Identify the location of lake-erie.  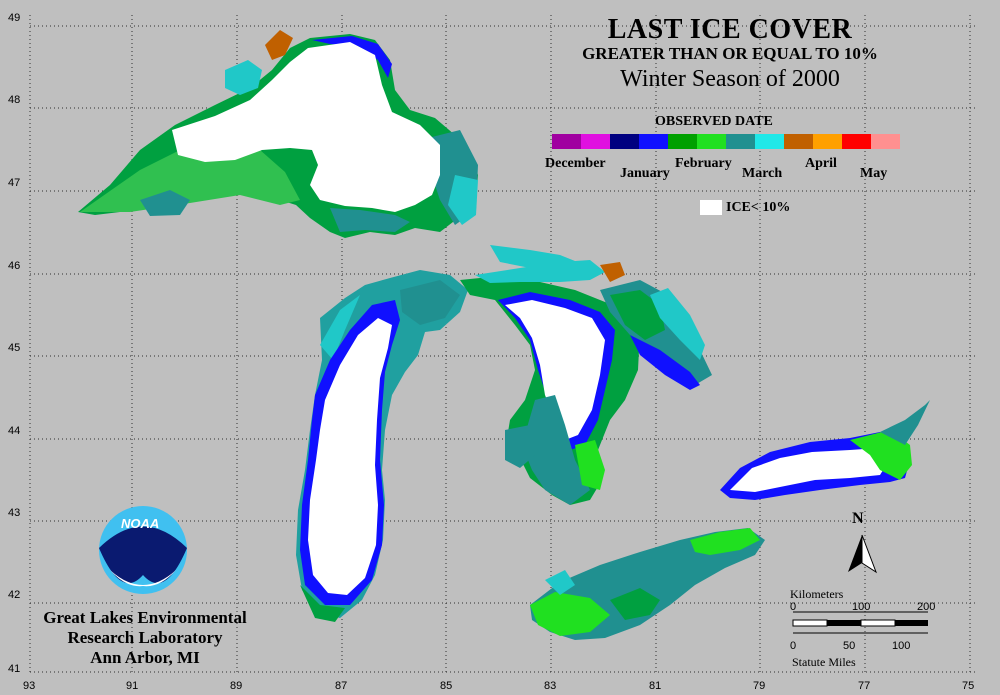
(647, 584).